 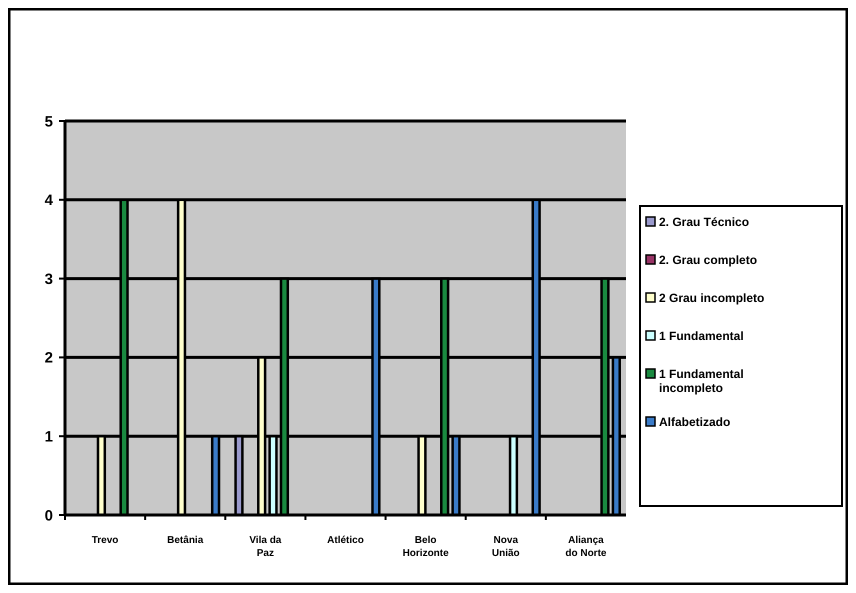 What do you see at coordinates (506, 547) in the screenshot?
I see `x-tick-label: Nova União` at bounding box center [506, 547].